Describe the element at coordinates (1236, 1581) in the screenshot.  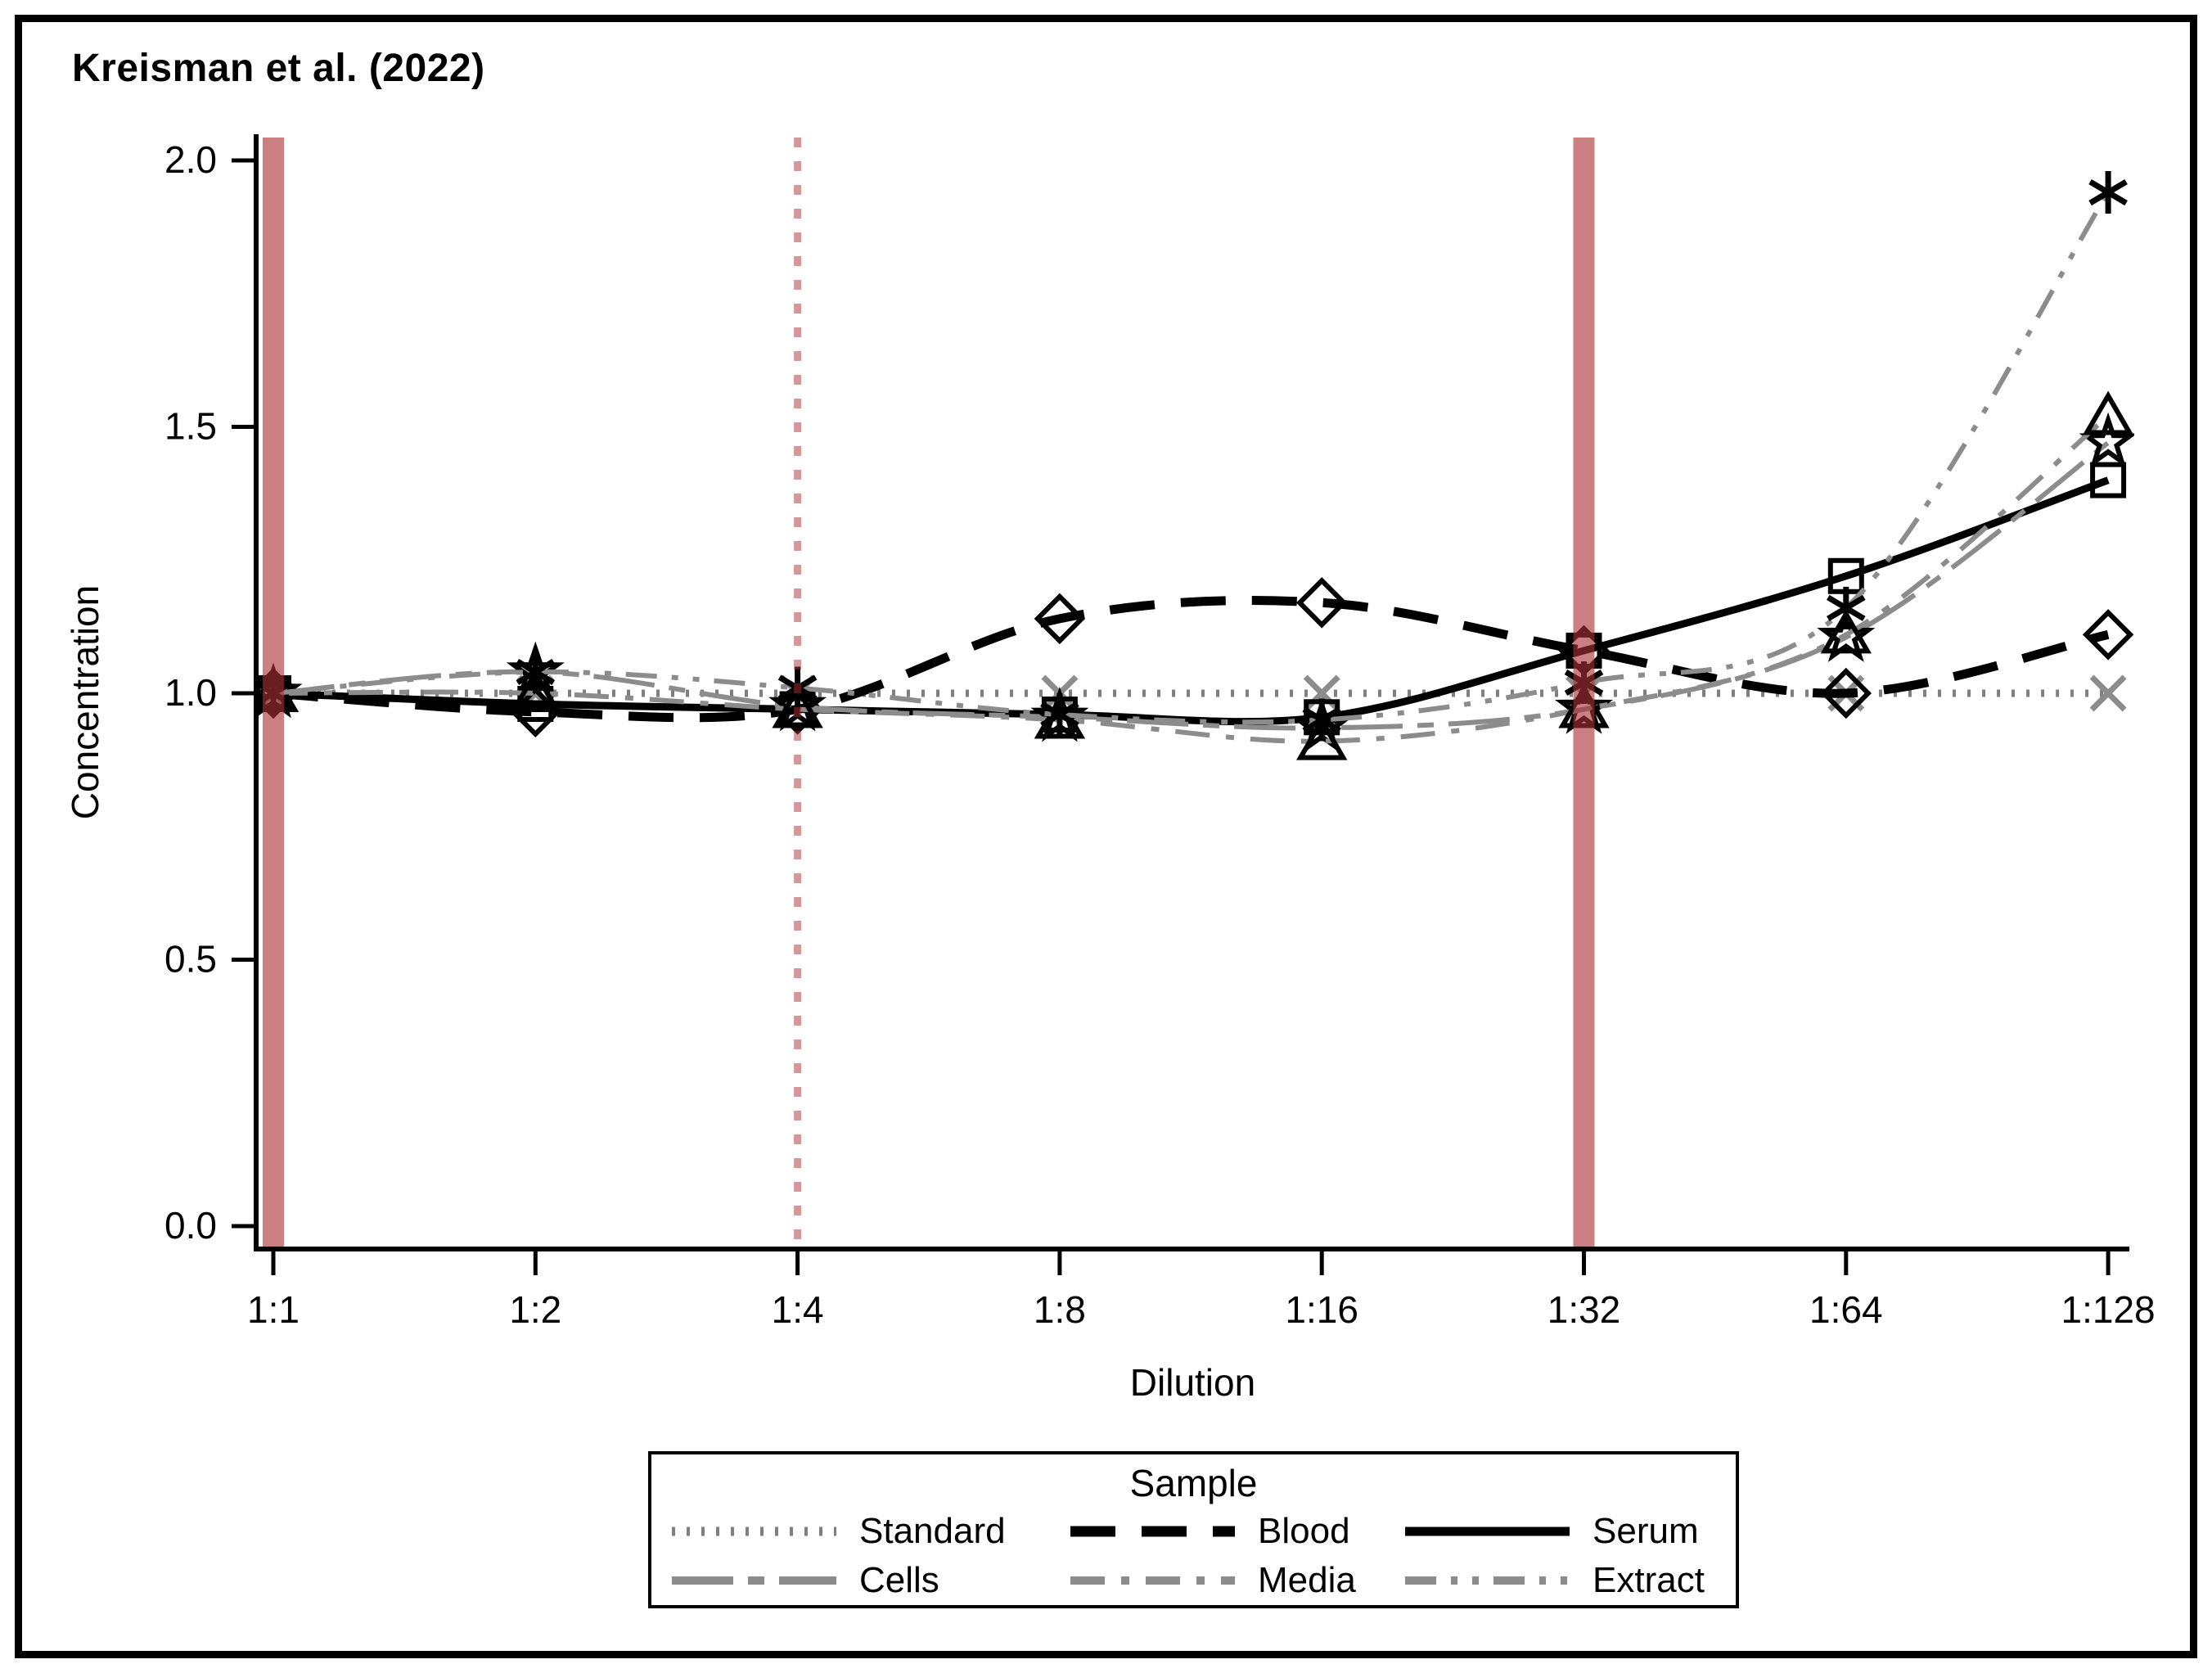
I see `legend-entry-media: Media` at that location.